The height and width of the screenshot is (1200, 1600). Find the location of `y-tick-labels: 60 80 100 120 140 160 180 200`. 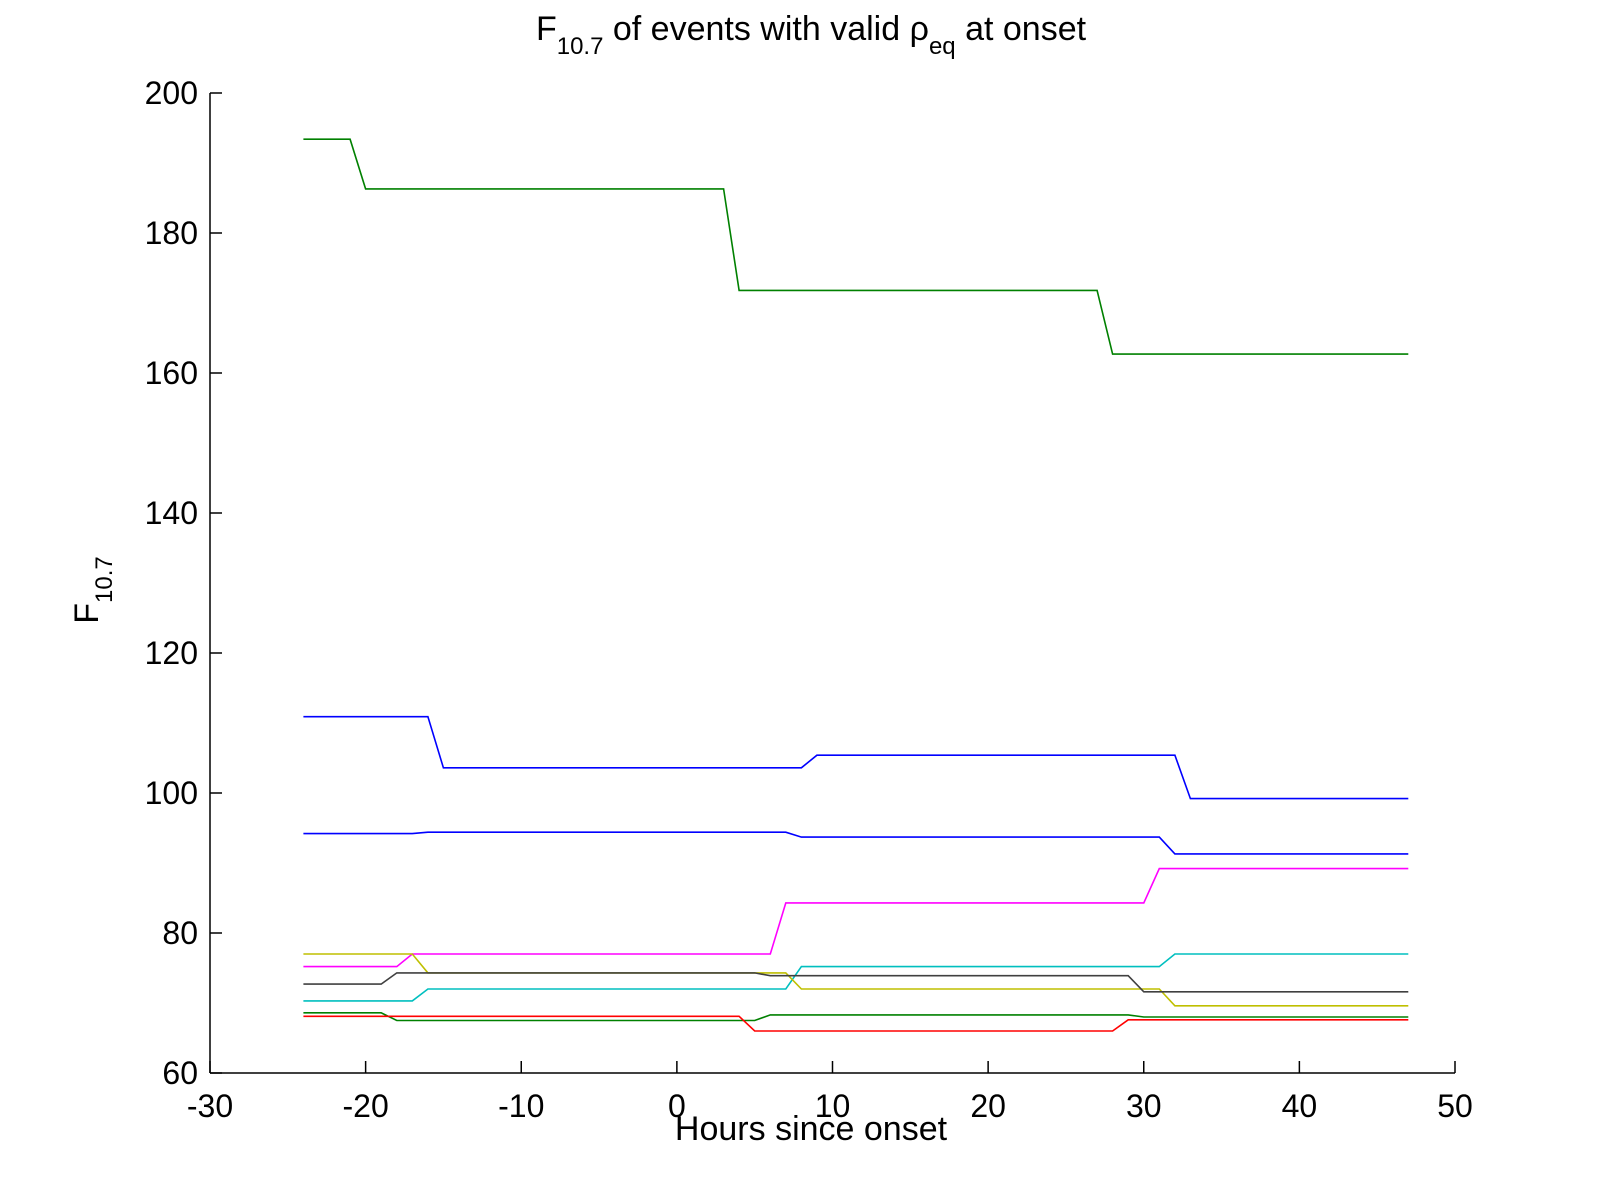

y-tick-labels: 60 80 100 120 140 160 180 200 is located at coordinates (171, 583).